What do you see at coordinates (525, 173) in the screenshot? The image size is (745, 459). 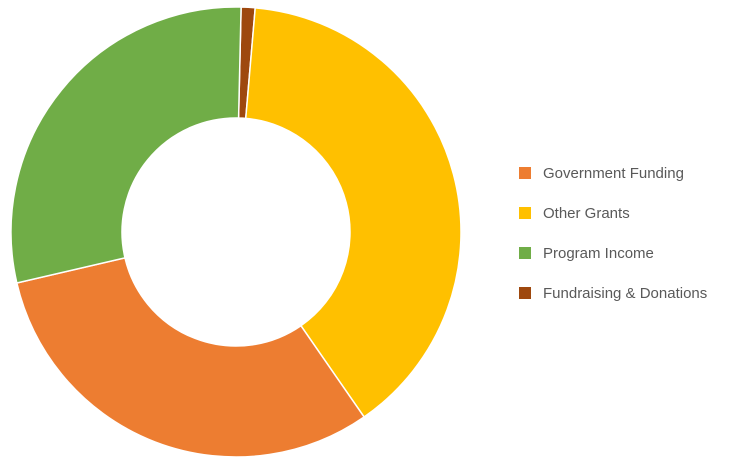 I see `legend-swatch-government-funding` at bounding box center [525, 173].